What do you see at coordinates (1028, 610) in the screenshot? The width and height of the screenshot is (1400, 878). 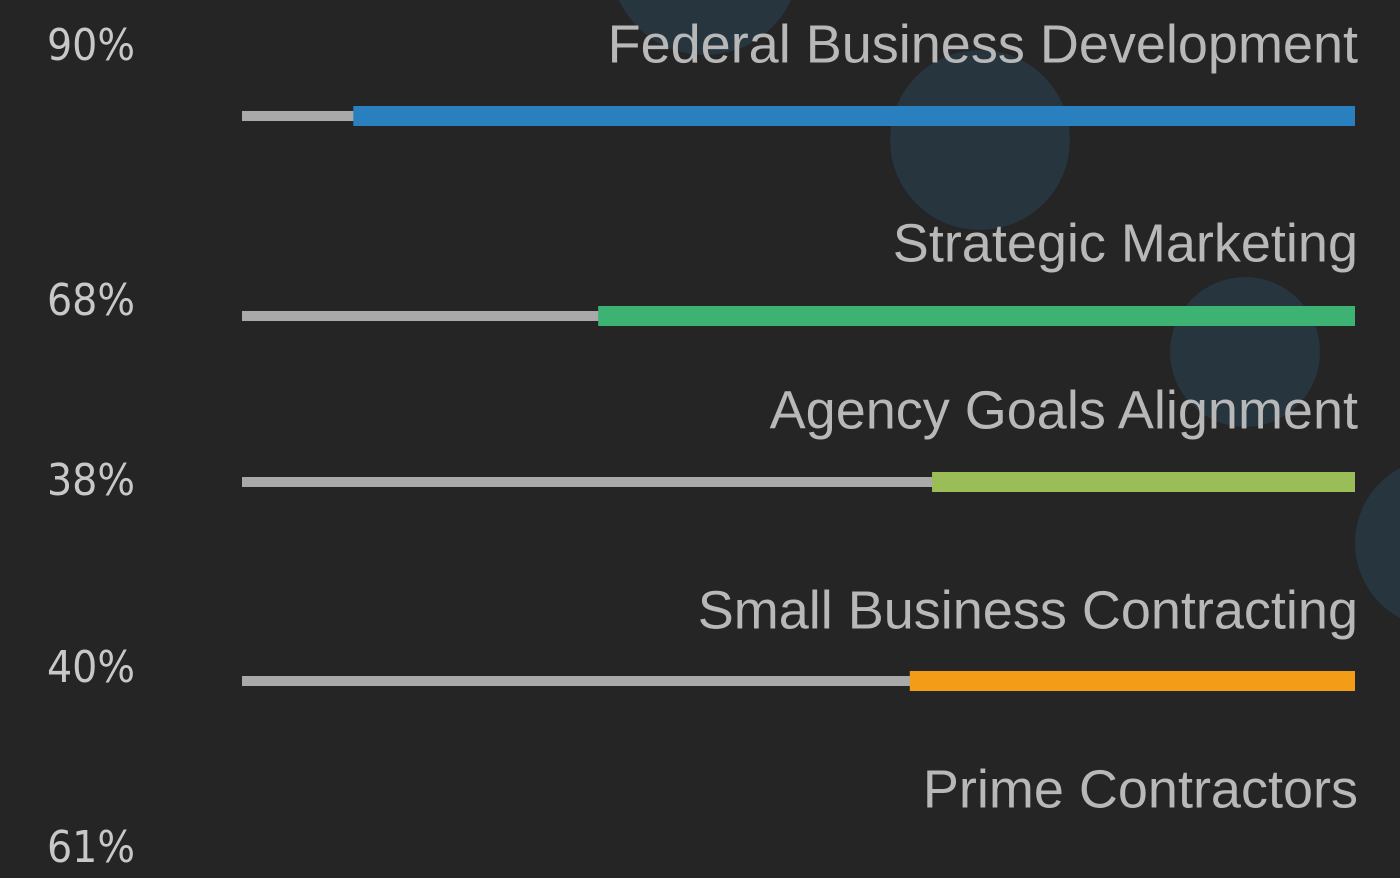 I see `skill-name: Small Business Contracting` at bounding box center [1028, 610].